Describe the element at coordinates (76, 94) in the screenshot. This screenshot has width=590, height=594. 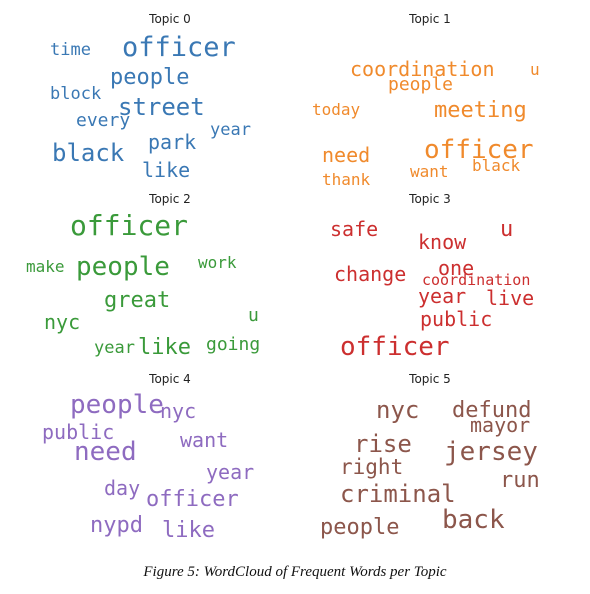
I see `topic-0-word-block: block` at that location.